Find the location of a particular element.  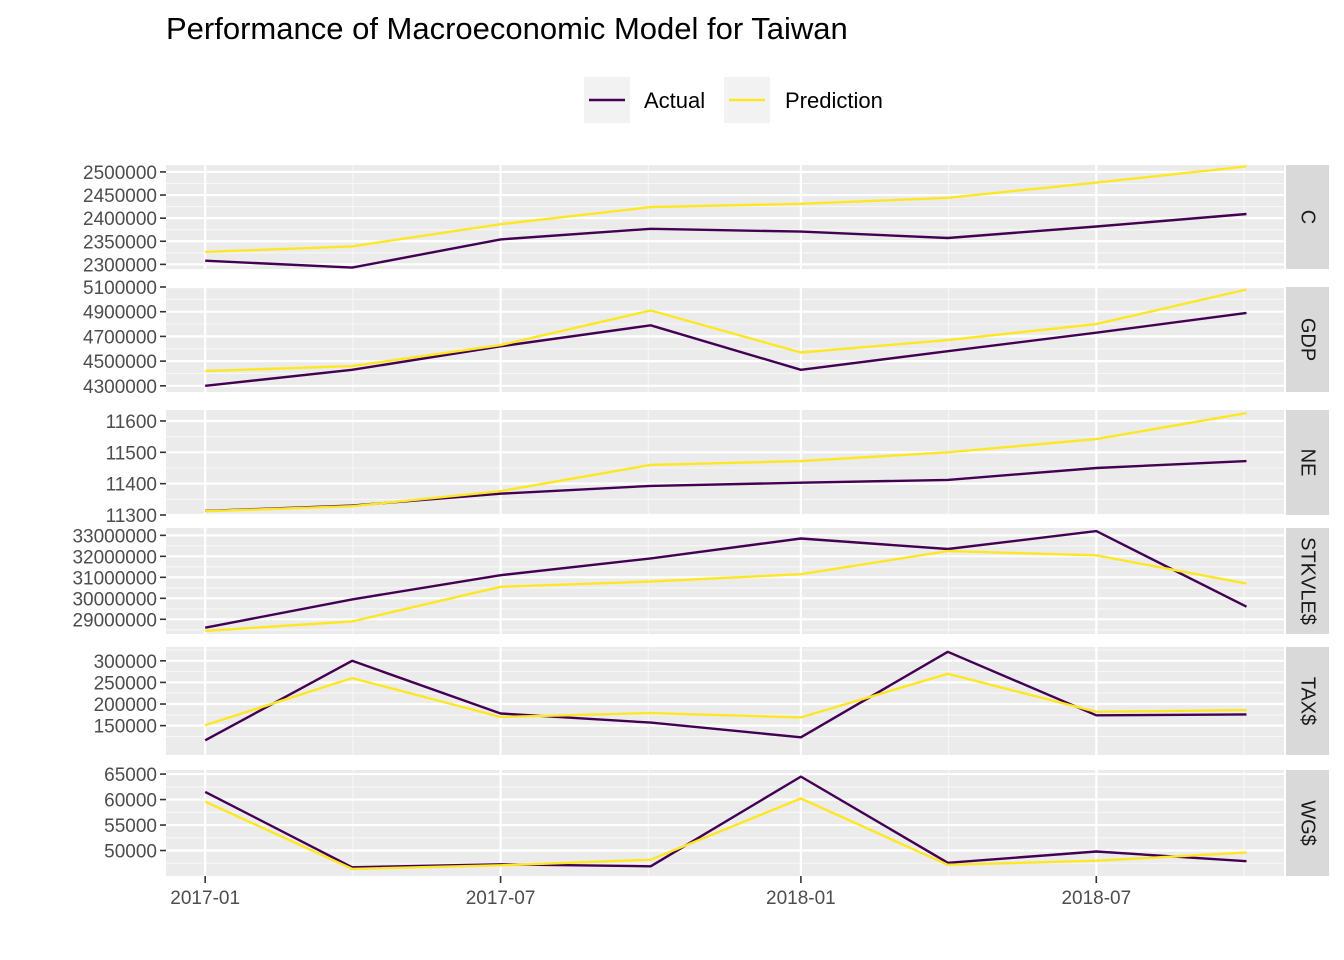

facet-strip-label: C is located at coordinates (1308, 217).